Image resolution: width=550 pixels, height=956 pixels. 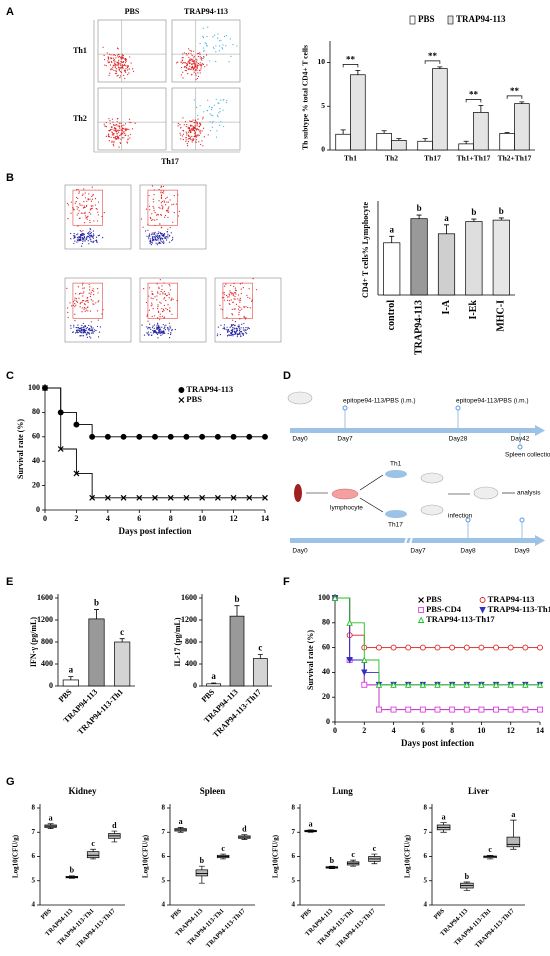 What do you see at coordinates (365, 250) in the screenshot?
I see `y-axis-label: CD4+ T cells% Lymphocyte` at bounding box center [365, 250].